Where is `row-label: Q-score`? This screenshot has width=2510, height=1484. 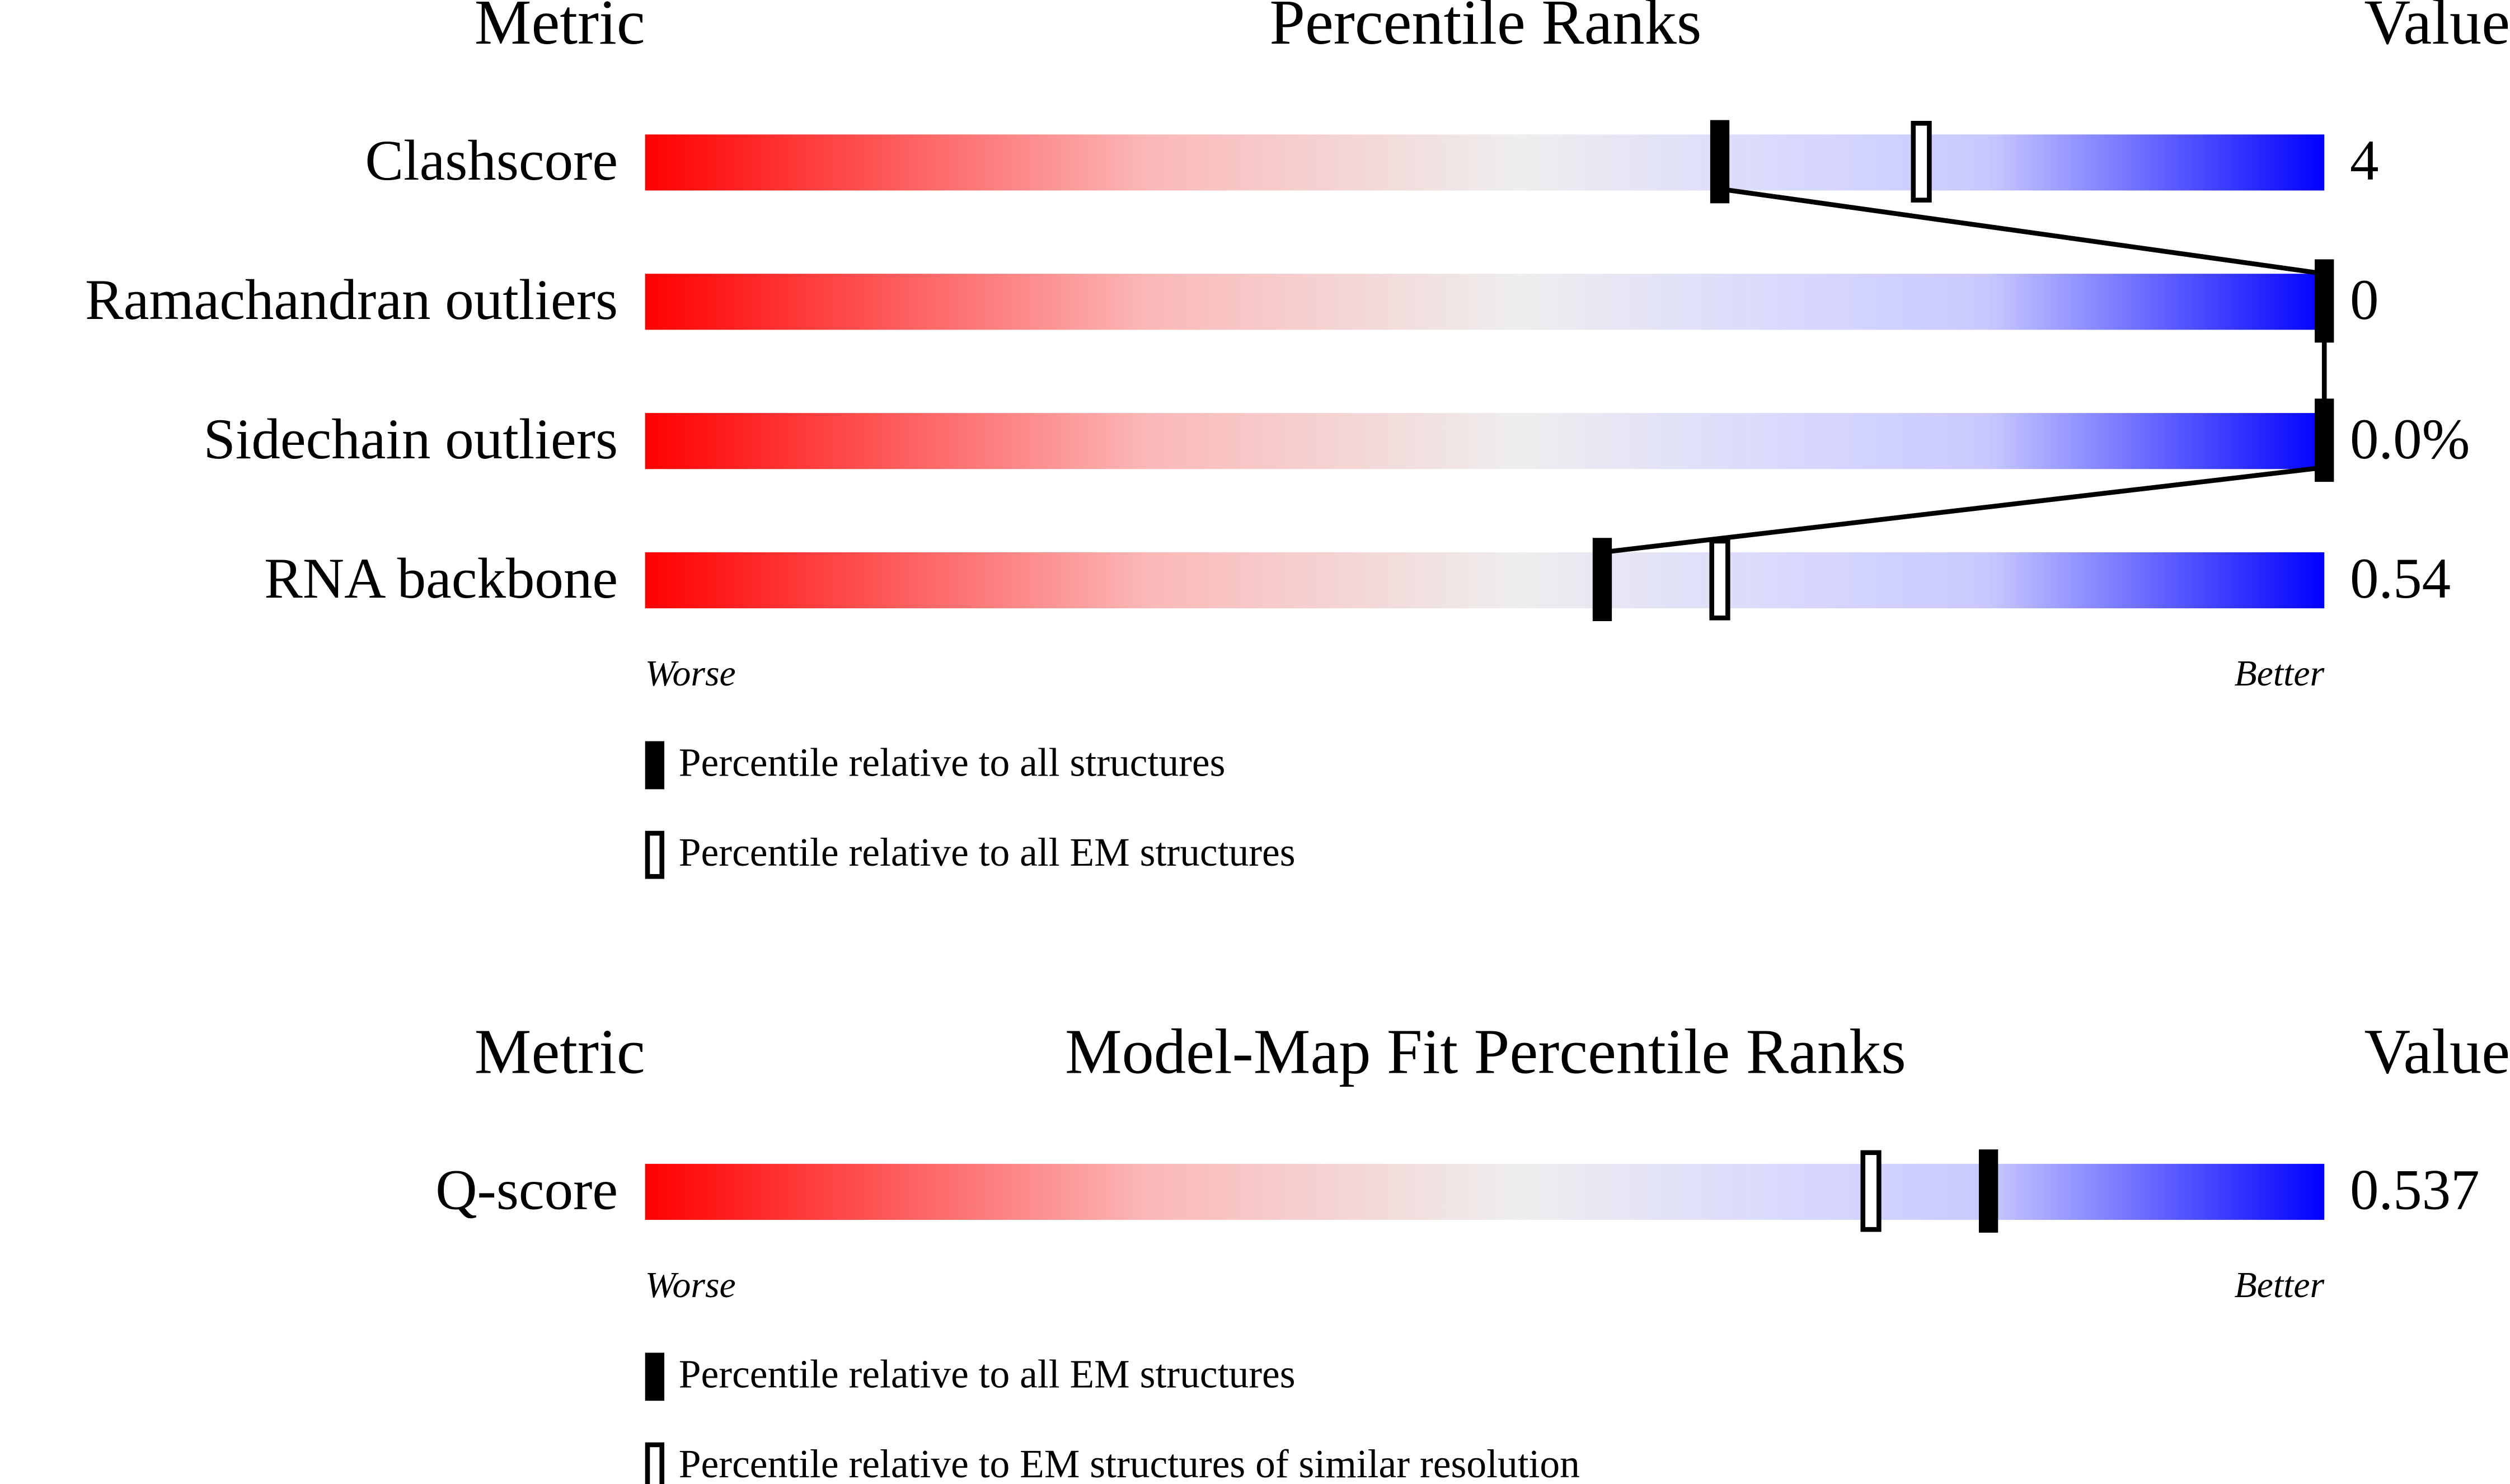
row-label: Q-score is located at coordinates (526, 1190).